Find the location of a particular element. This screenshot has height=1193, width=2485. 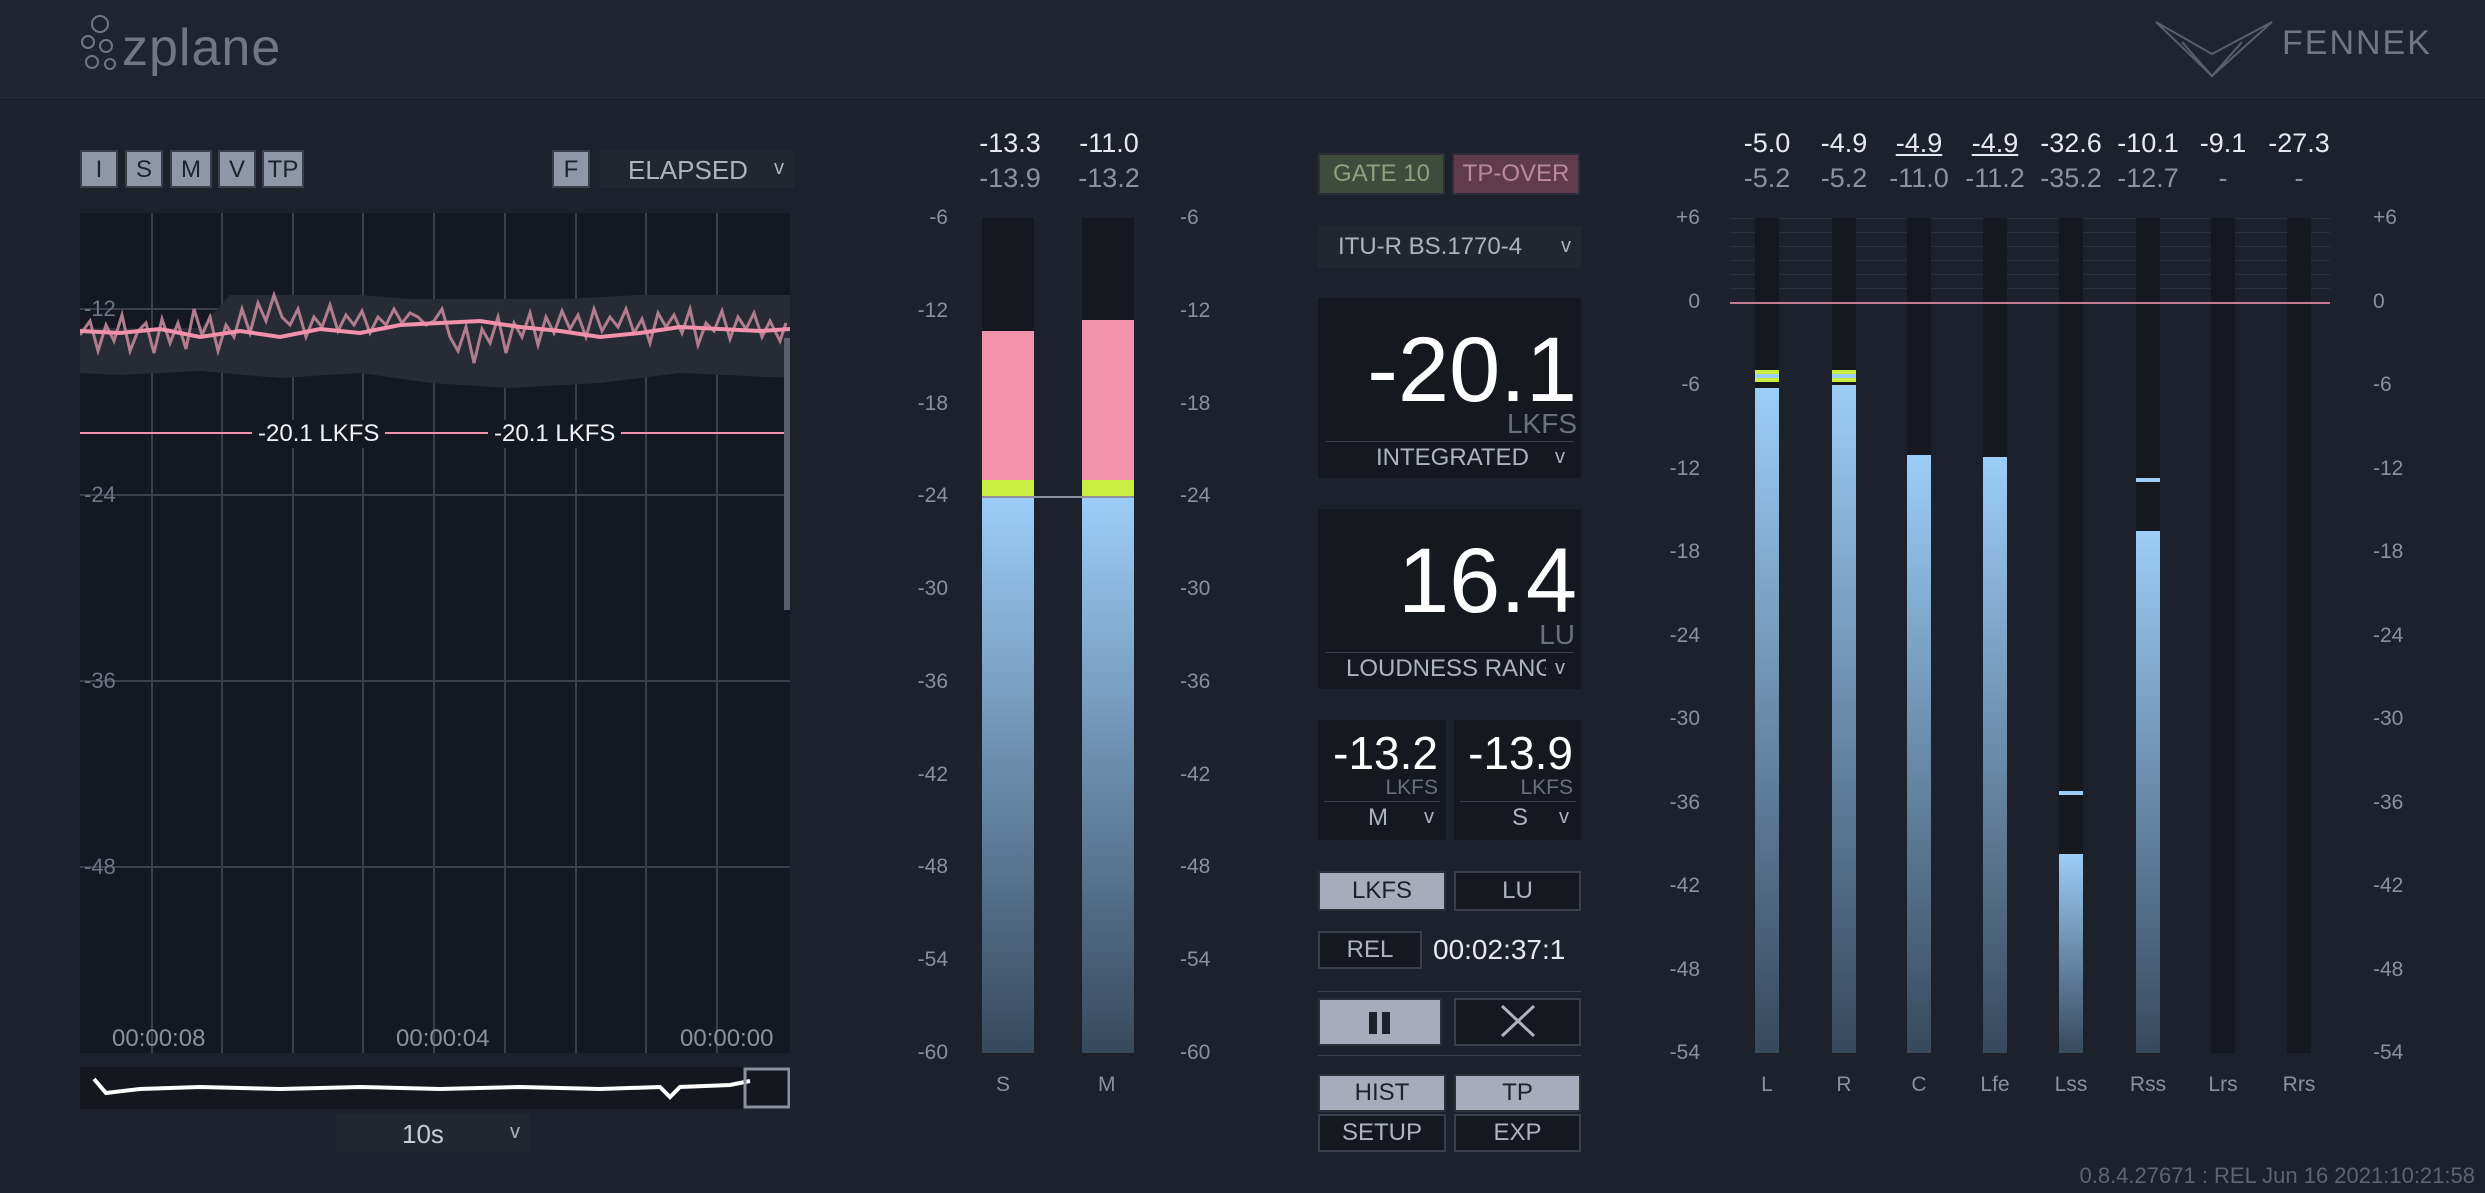

history-y-label: -12 is located at coordinates (100, 308).